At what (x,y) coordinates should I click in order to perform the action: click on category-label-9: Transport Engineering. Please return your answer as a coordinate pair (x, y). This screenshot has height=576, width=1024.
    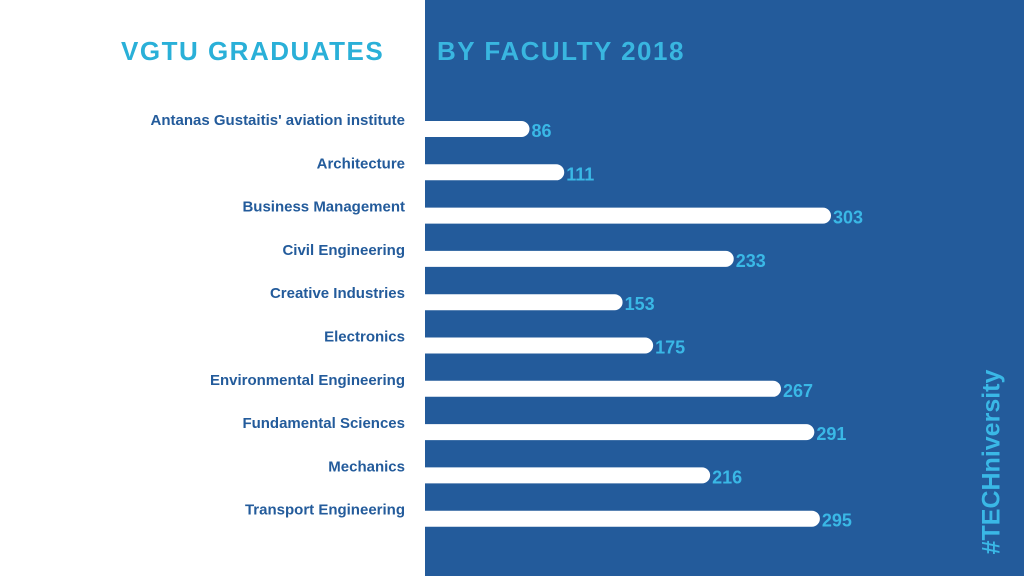
    Looking at the image, I should click on (325, 510).